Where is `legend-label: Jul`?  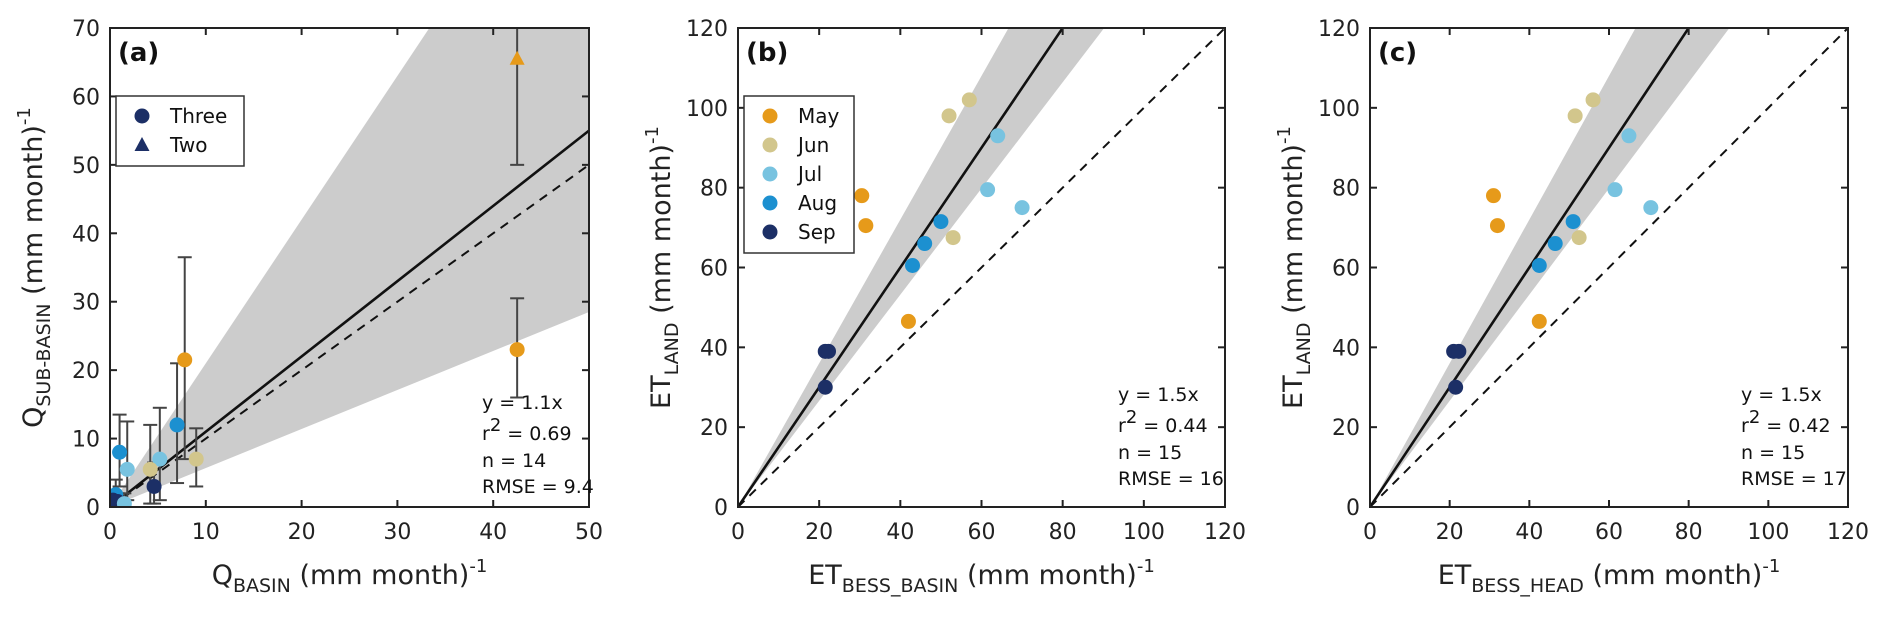 legend-label: Jul is located at coordinates (809, 174).